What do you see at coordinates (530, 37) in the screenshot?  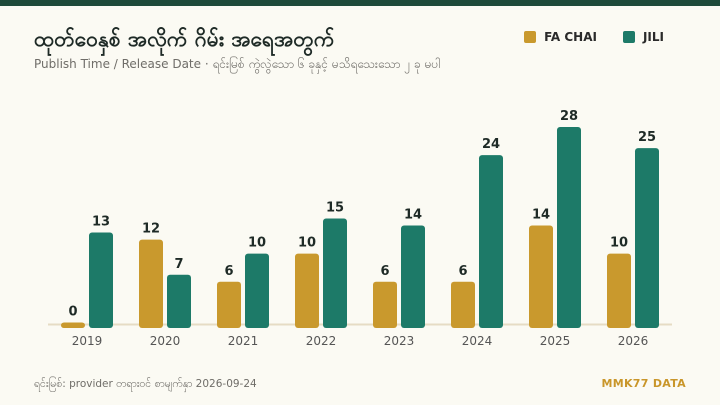 I see `legend-swatch-fa-chai` at bounding box center [530, 37].